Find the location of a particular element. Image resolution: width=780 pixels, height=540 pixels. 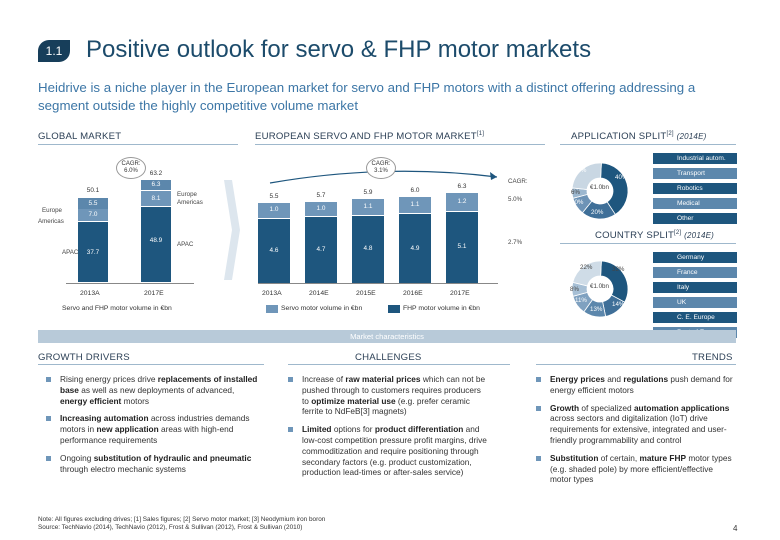

global-row-apac: APAC is located at coordinates (70, 252).